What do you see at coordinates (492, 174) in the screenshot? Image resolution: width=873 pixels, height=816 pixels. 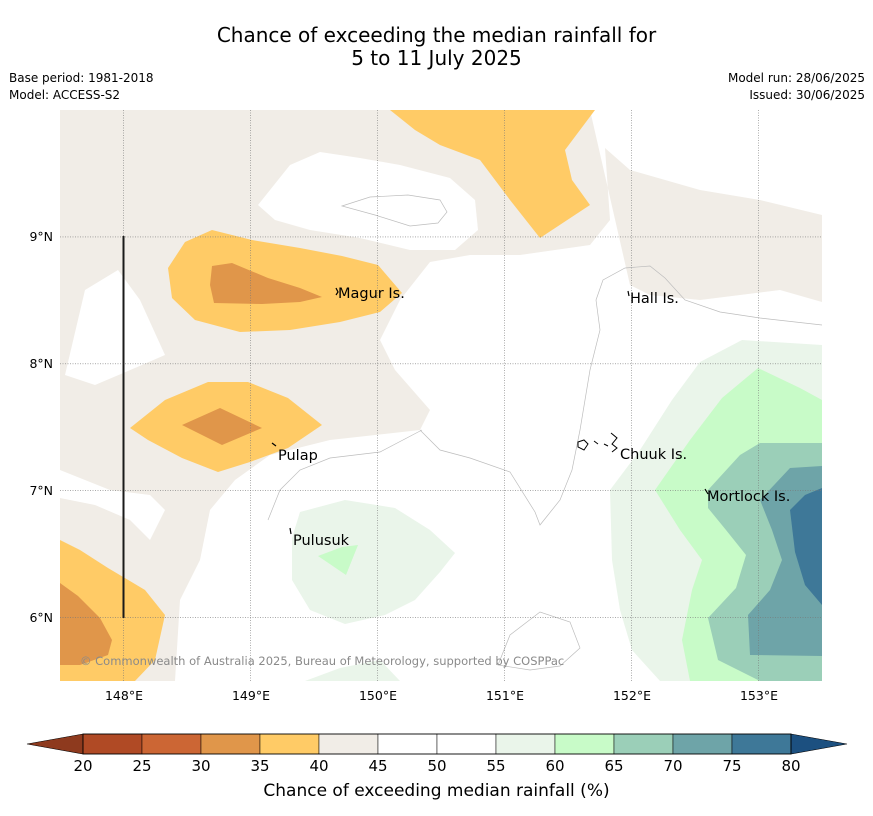 I see `field-35-40-top` at bounding box center [492, 174].